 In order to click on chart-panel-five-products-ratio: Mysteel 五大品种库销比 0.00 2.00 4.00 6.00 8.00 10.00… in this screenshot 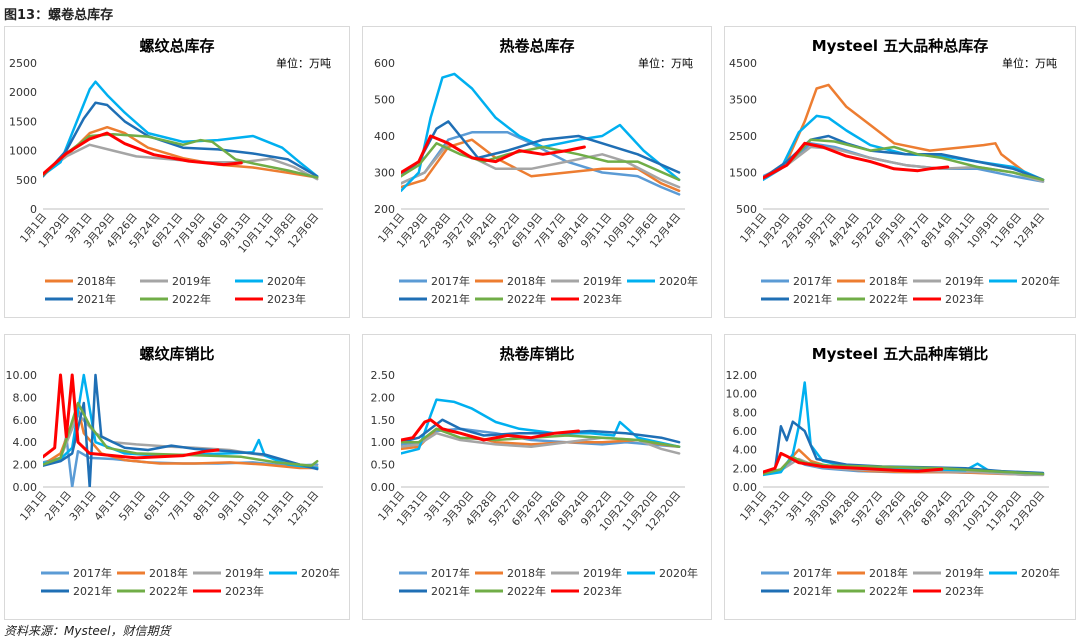, I will do `click(900, 477)`.